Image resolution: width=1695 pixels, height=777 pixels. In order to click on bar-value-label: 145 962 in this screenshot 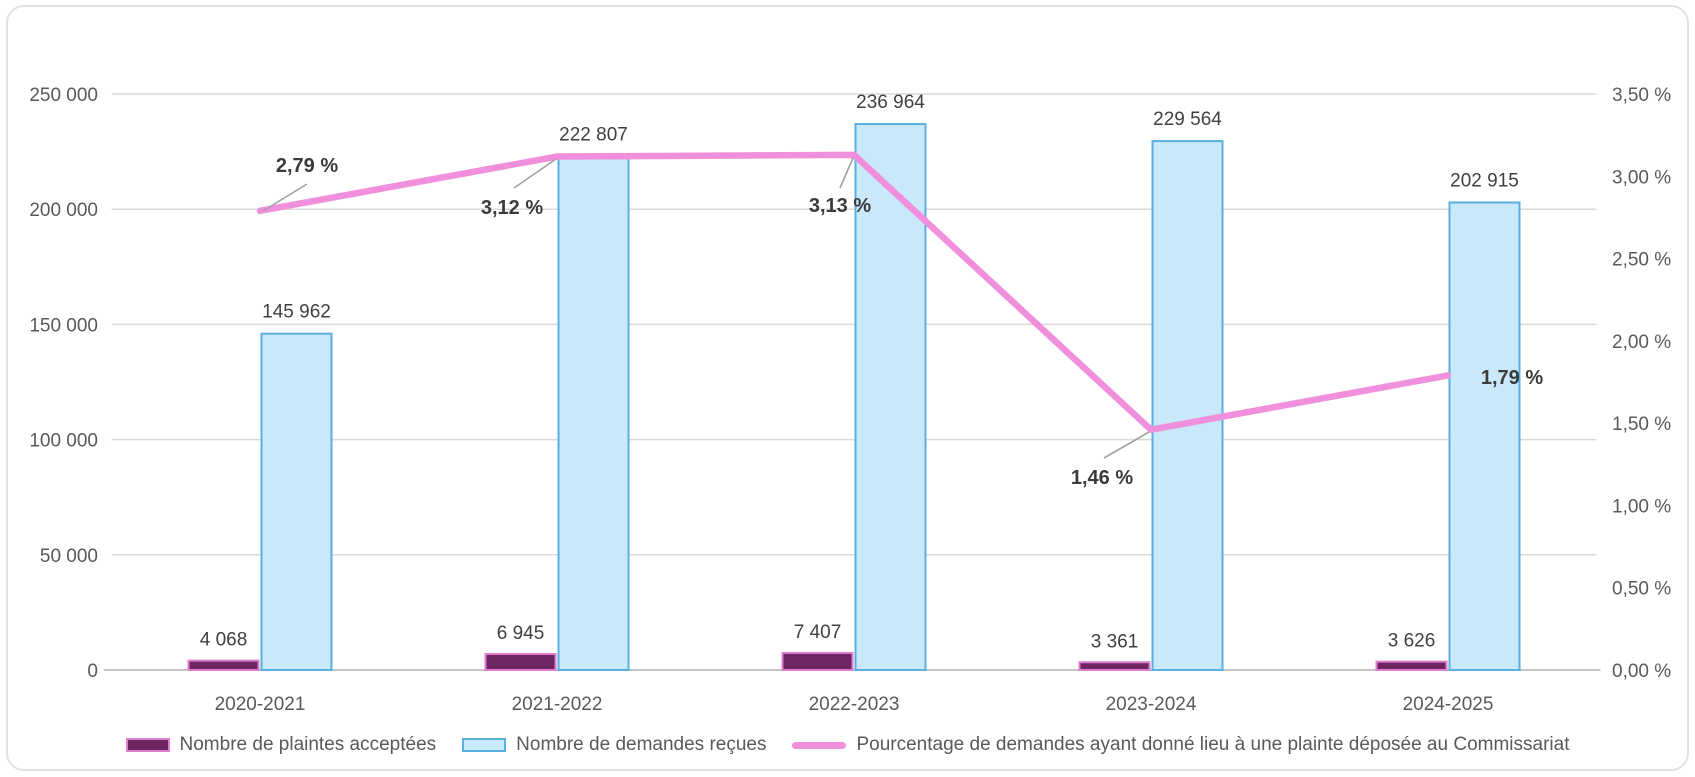, I will do `click(296, 312)`.